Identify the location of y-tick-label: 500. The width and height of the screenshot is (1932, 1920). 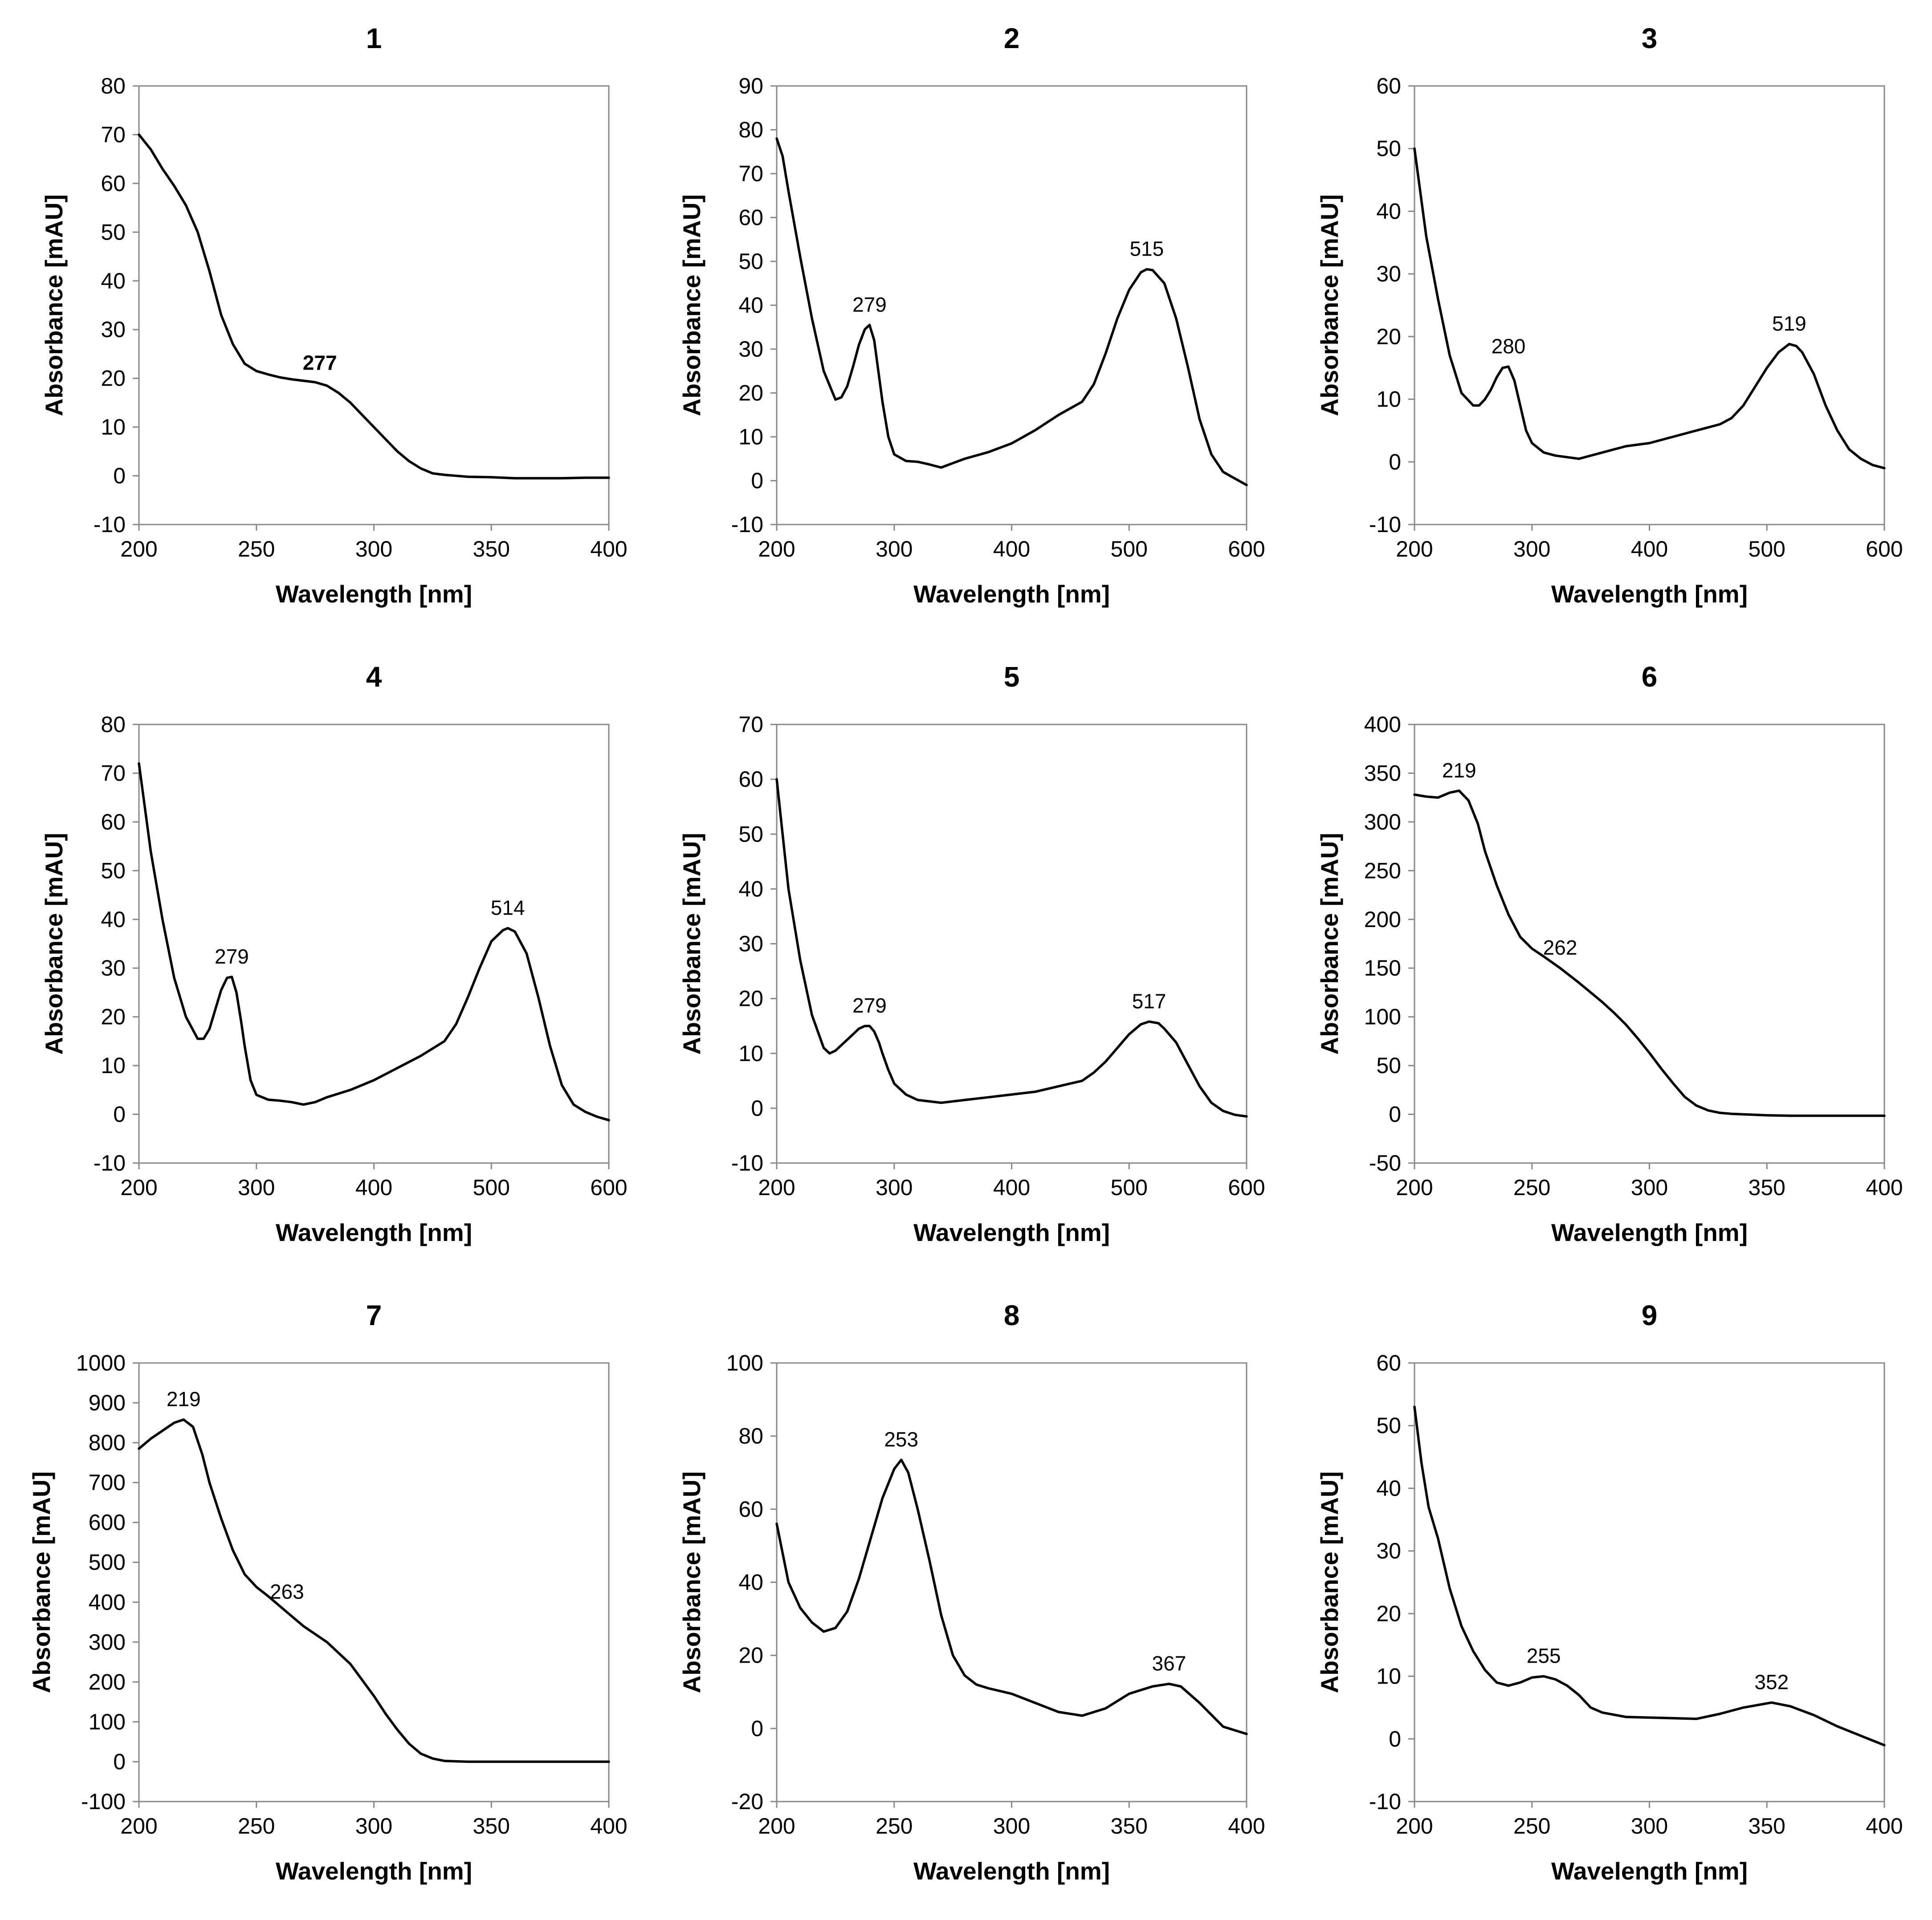
(108, 1562).